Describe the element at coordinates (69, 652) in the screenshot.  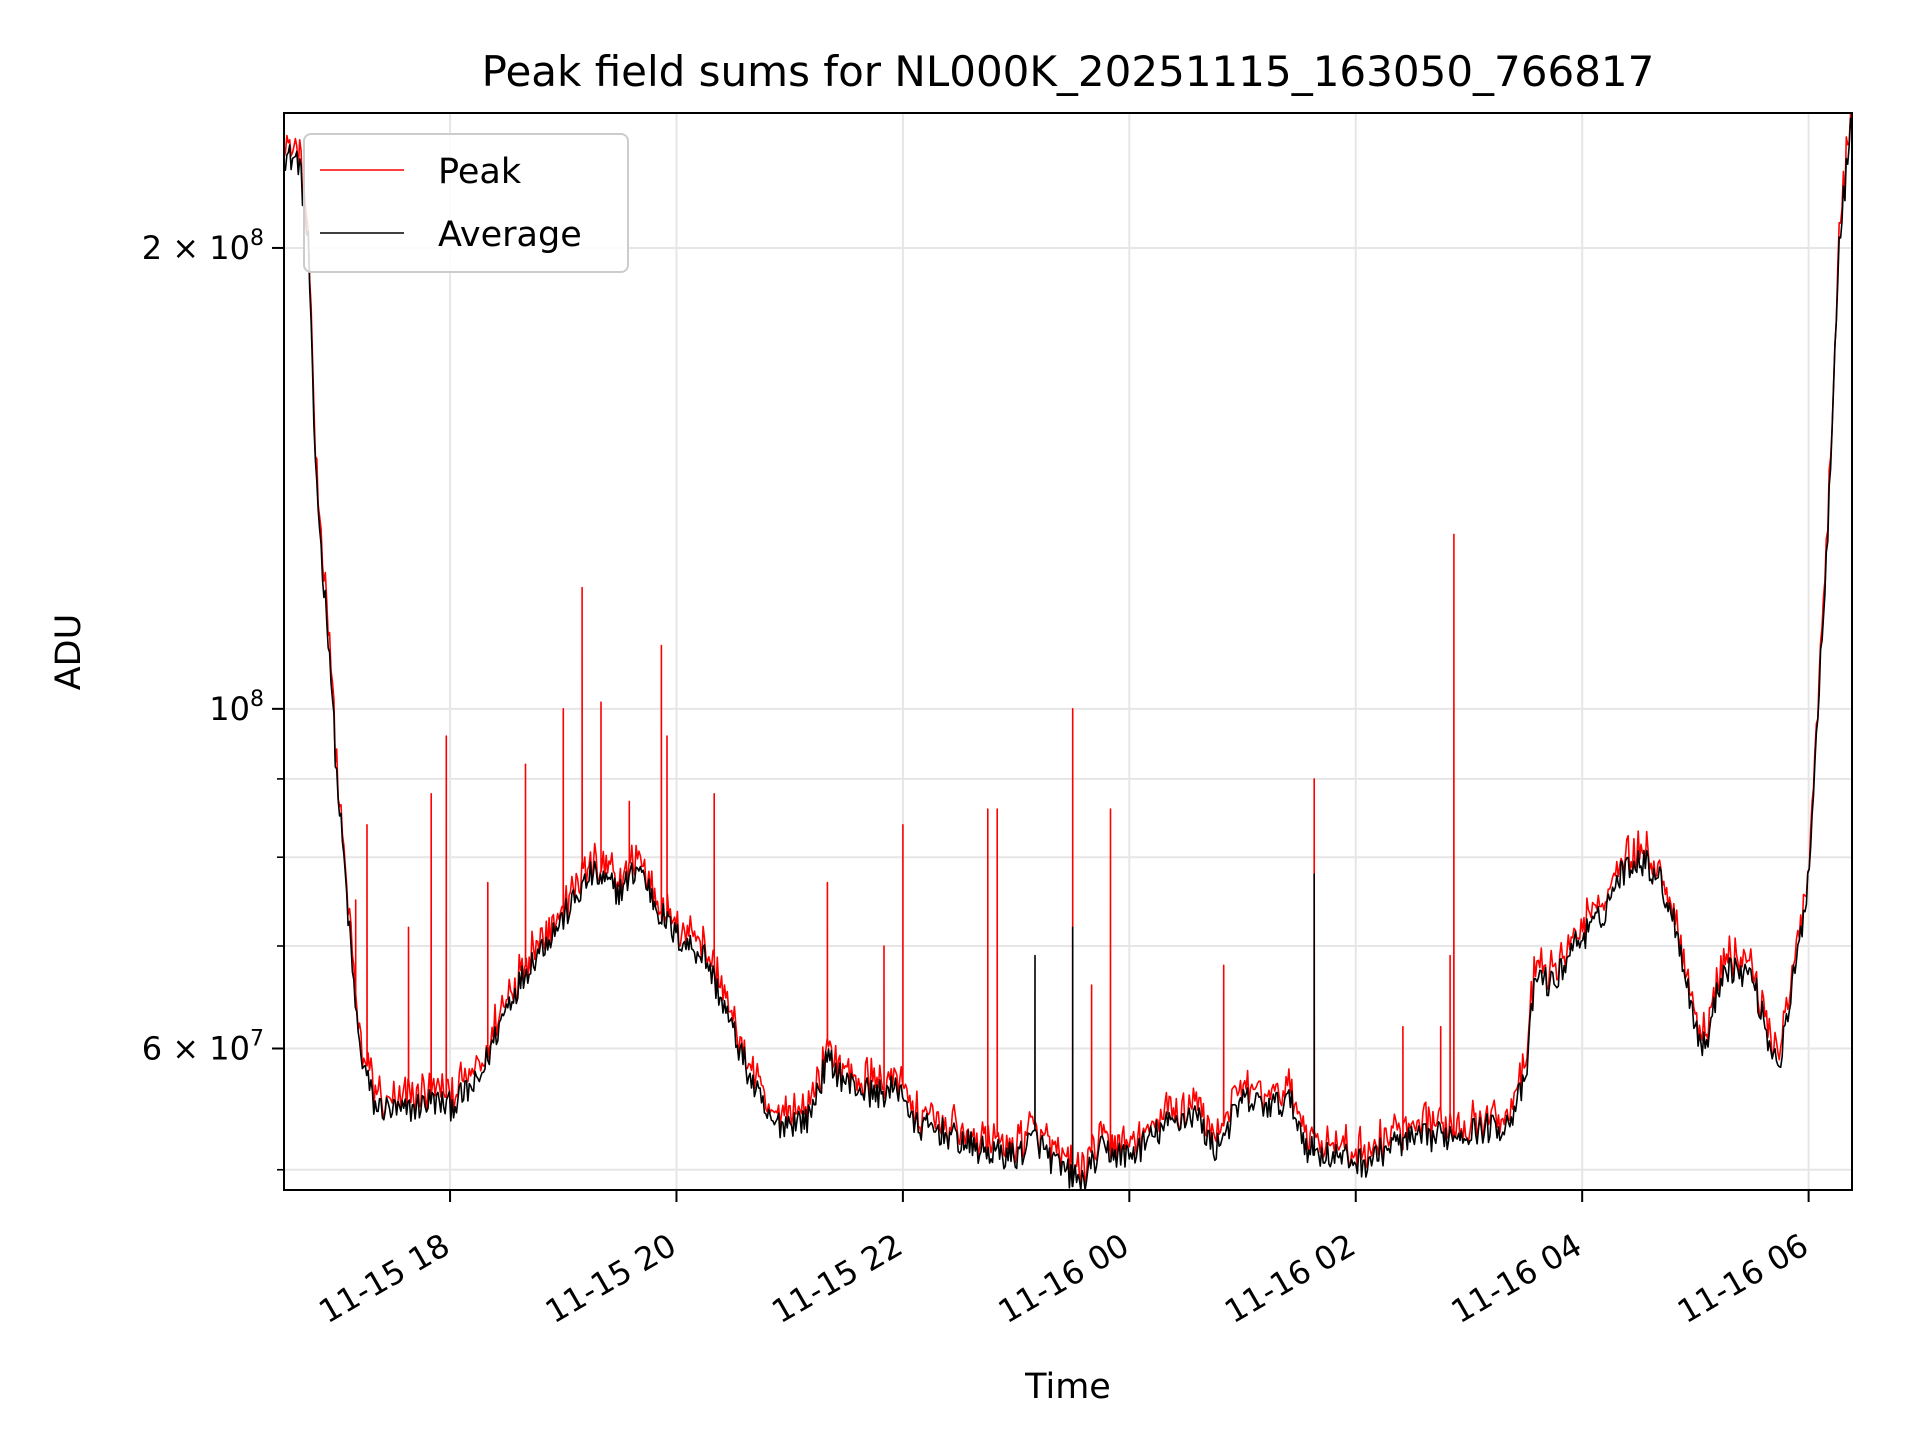
I see `y-axis-label: ADU` at that location.